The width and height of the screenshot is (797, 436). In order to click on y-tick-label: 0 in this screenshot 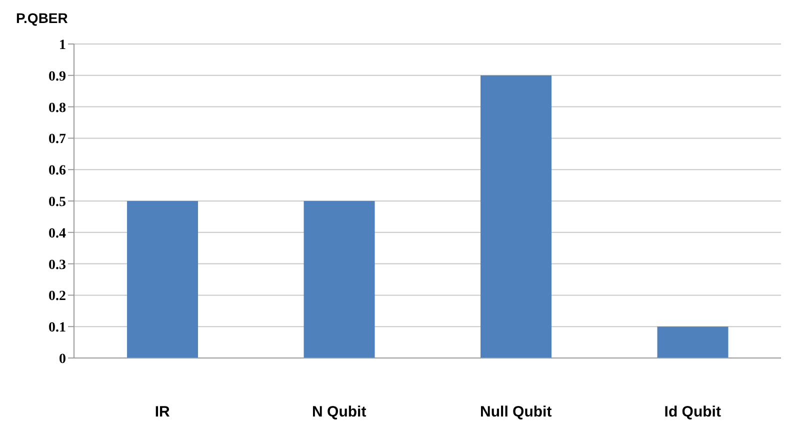, I will do `click(62, 359)`.